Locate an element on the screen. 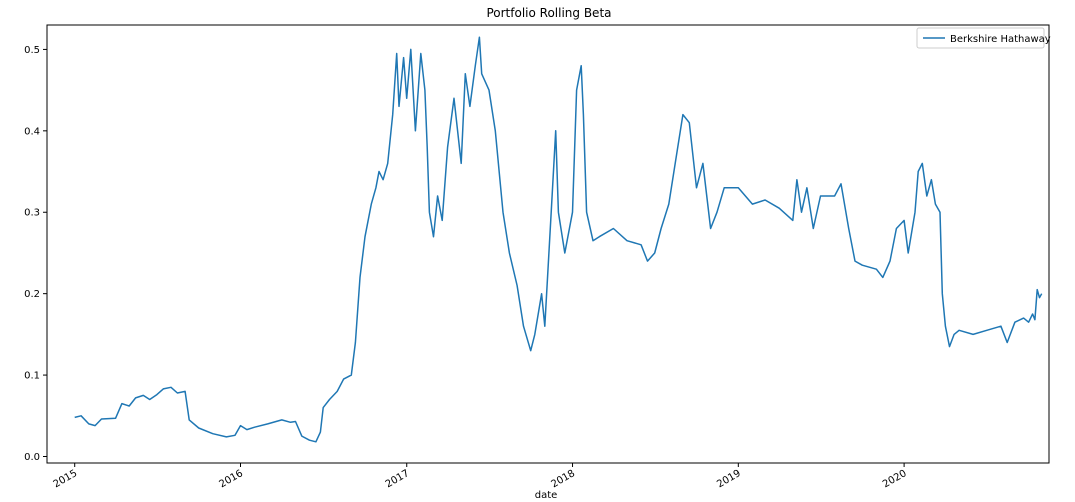 This screenshot has height=502, width=1075. x-tick-label: 2016 is located at coordinates (231, 479).